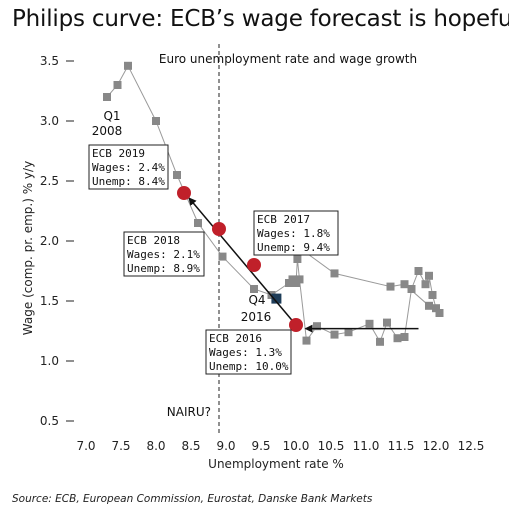  I want to click on box-wages: Wages: 2.4%, so click(128, 167).